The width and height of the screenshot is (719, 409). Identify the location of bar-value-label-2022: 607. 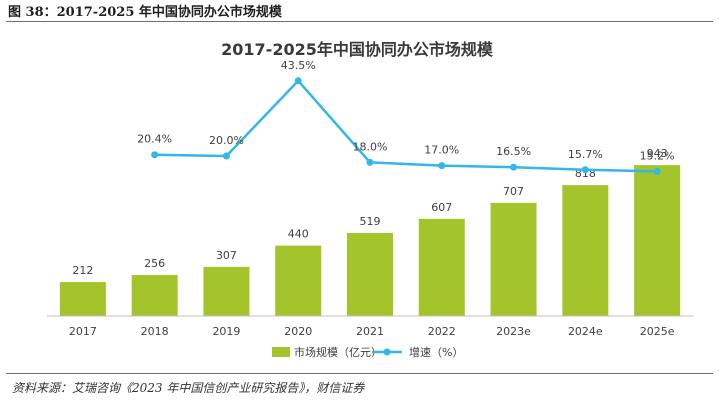
(441, 207).